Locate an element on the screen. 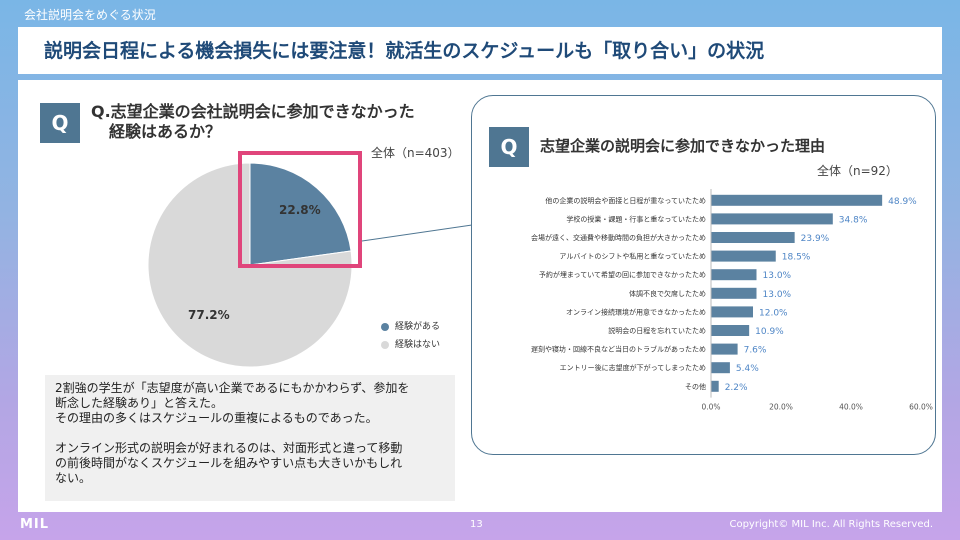 This screenshot has height=540, width=960. sample-size-left: 全体（n=403） is located at coordinates (415, 153).